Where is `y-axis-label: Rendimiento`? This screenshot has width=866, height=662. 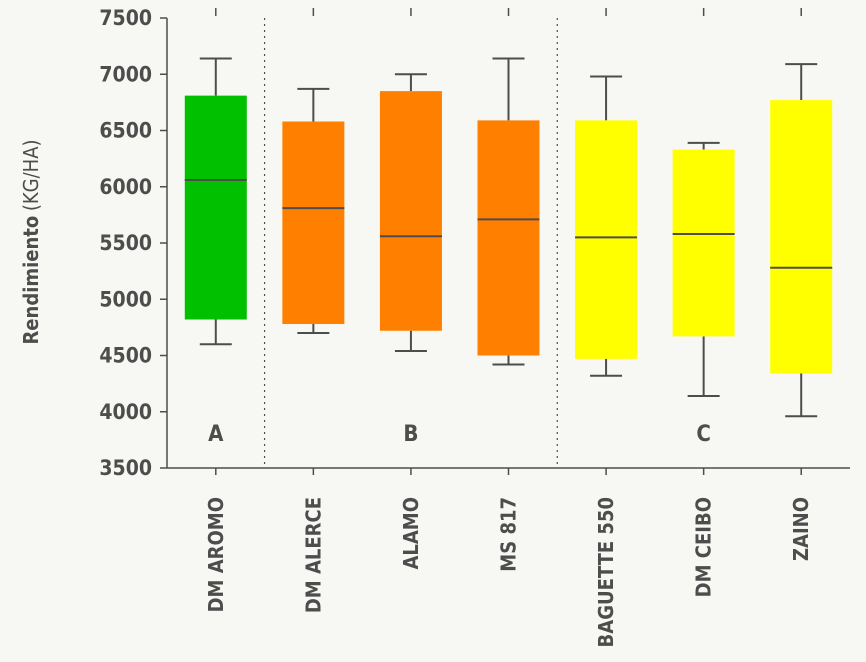 y-axis-label: Rendimiento is located at coordinates (31, 280).